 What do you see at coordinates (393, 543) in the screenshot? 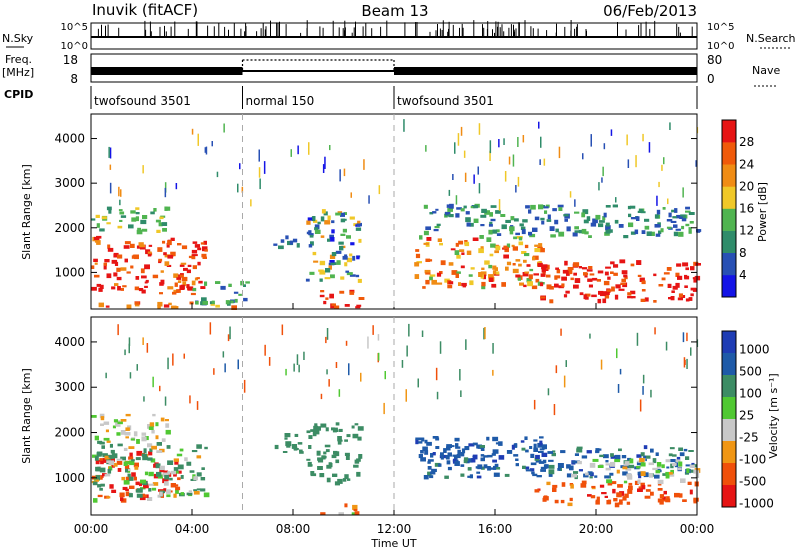
I see `x-axis-label: Time UT` at bounding box center [393, 543].